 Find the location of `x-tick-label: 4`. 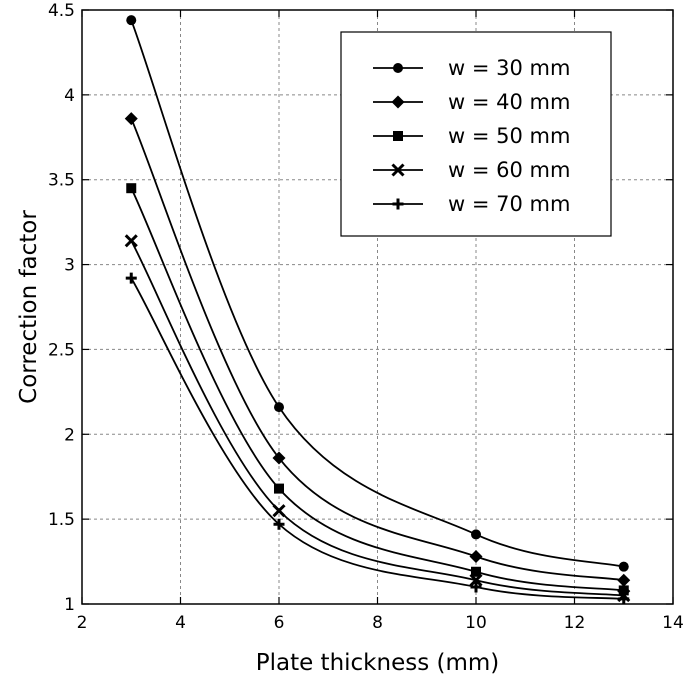

x-tick-label: 4 is located at coordinates (180, 623).